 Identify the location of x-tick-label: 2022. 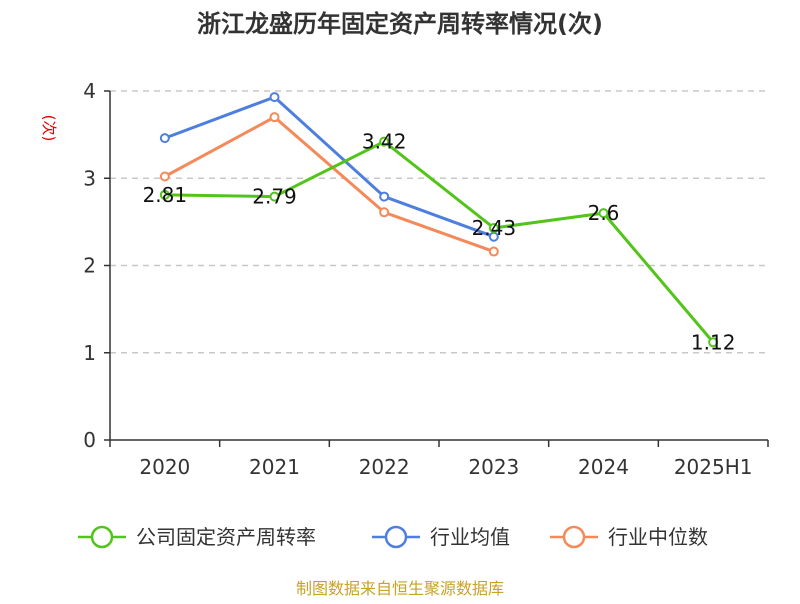
(384, 467).